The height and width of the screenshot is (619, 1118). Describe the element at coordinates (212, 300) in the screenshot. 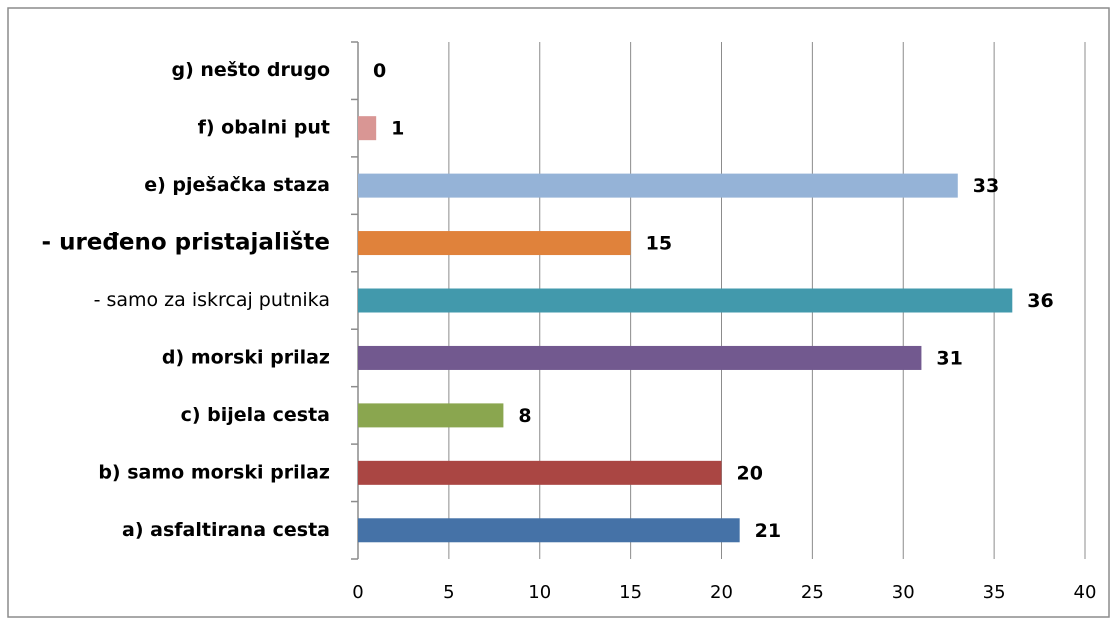

I see `y-tick-label: - samo za iskrcaj putnika` at that location.